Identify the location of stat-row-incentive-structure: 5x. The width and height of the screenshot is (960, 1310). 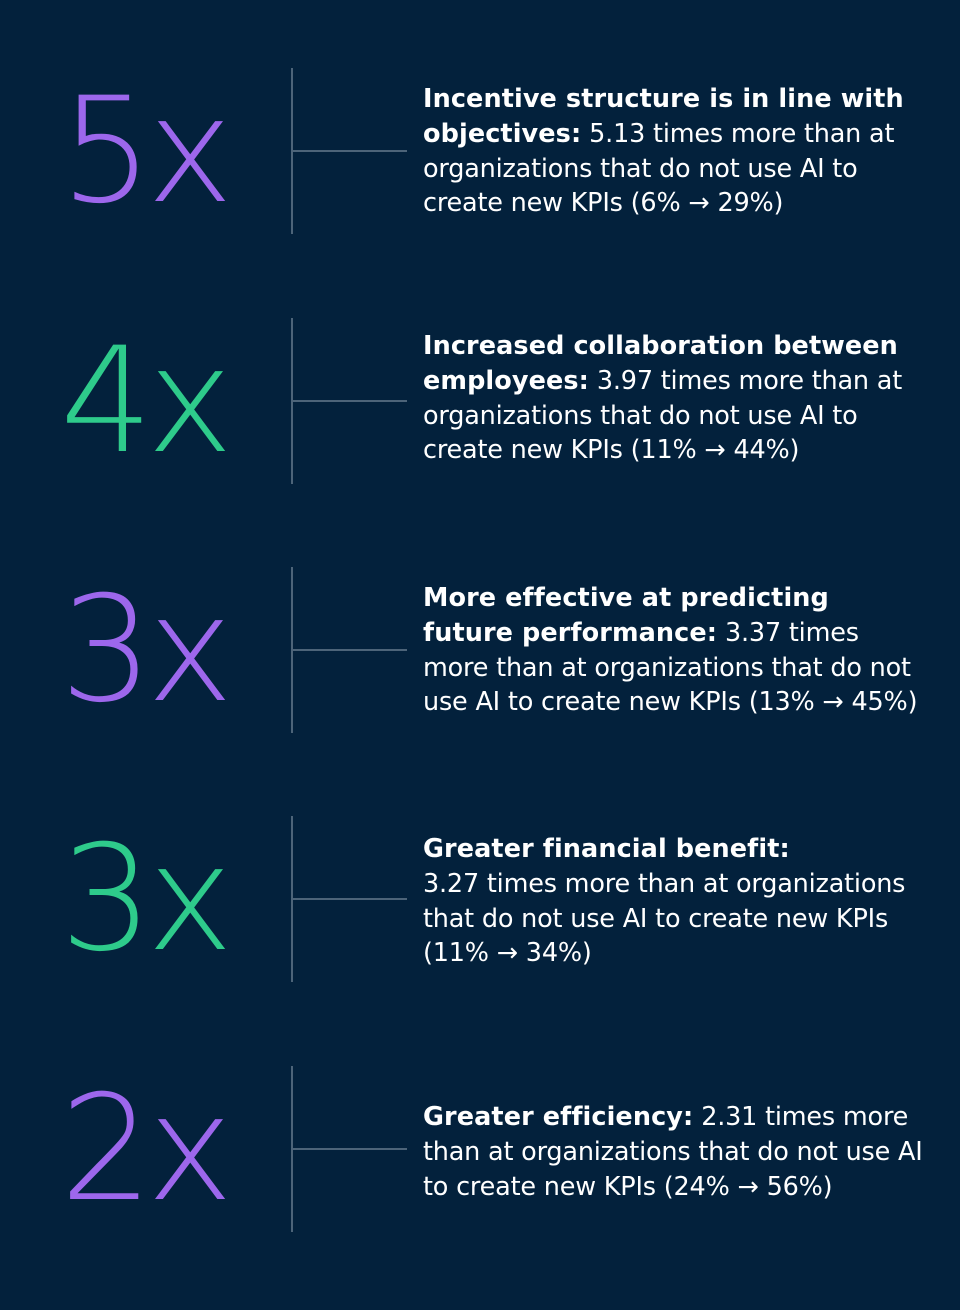
(480, 151).